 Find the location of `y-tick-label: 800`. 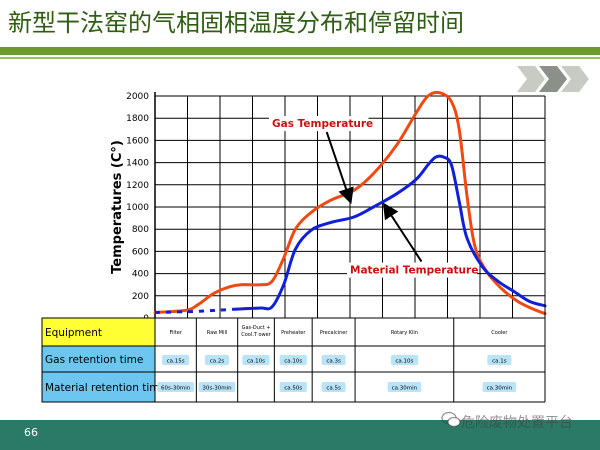

y-tick-label: 800 is located at coordinates (140, 230).